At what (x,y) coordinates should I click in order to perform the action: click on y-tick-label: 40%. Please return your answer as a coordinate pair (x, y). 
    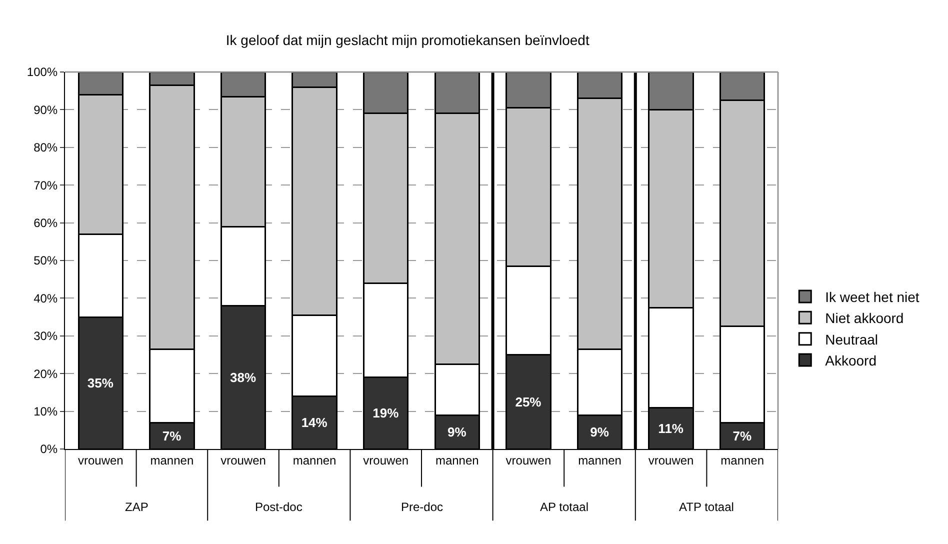
    Looking at the image, I should click on (46, 298).